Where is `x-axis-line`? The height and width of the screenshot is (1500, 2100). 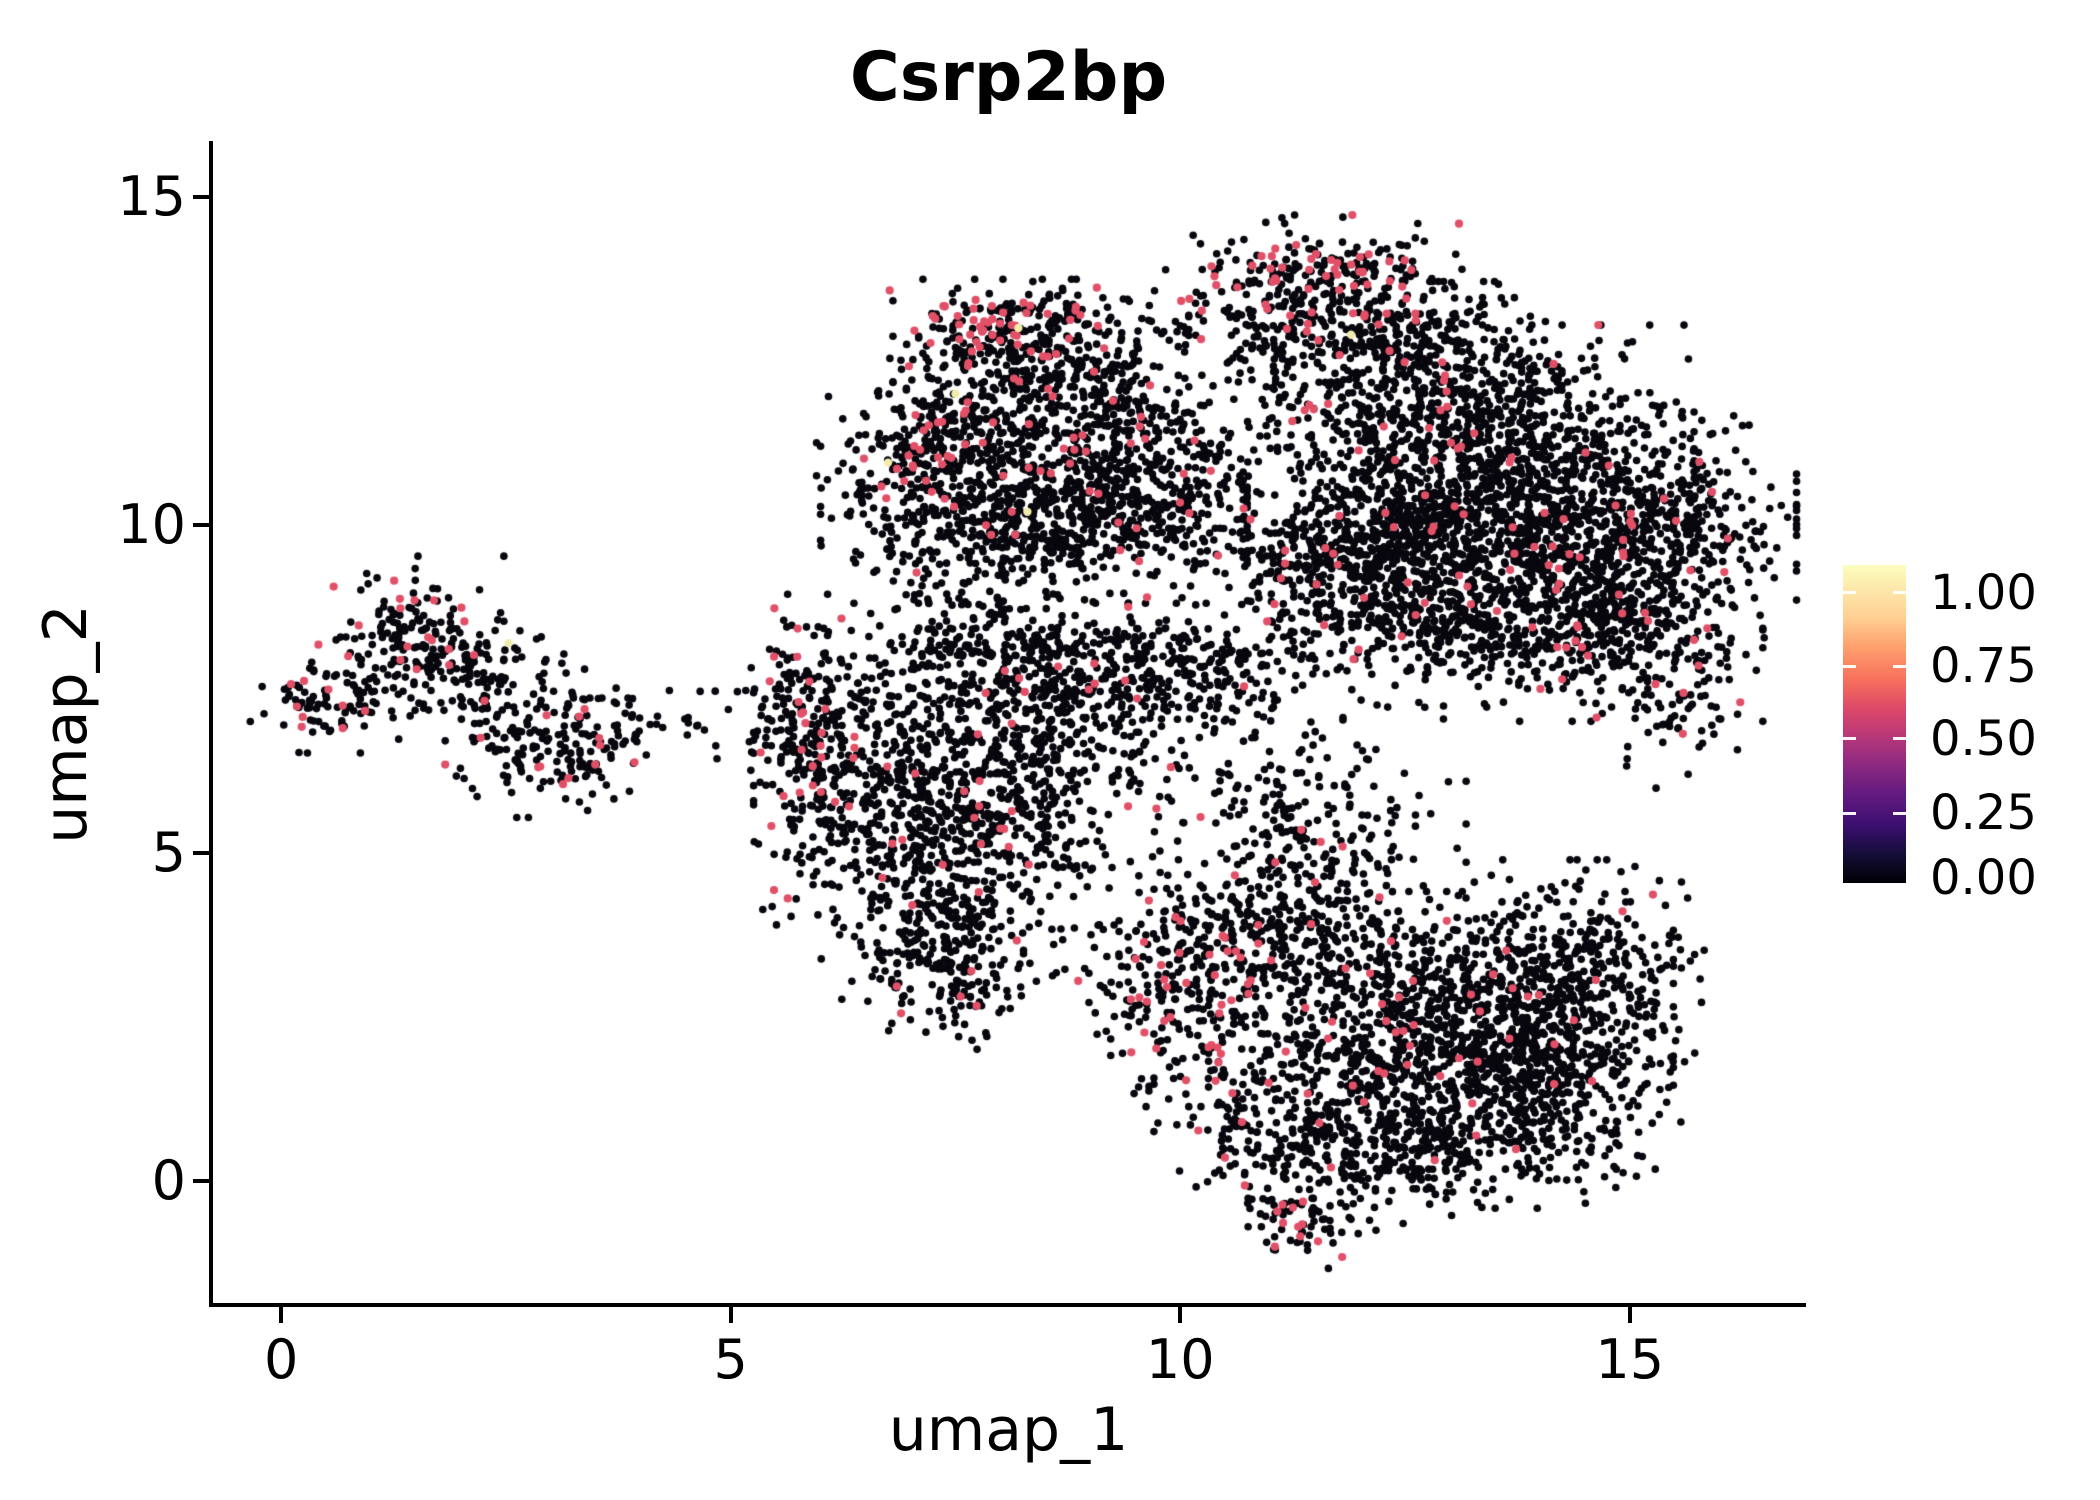 x-axis-line is located at coordinates (1007, 1305).